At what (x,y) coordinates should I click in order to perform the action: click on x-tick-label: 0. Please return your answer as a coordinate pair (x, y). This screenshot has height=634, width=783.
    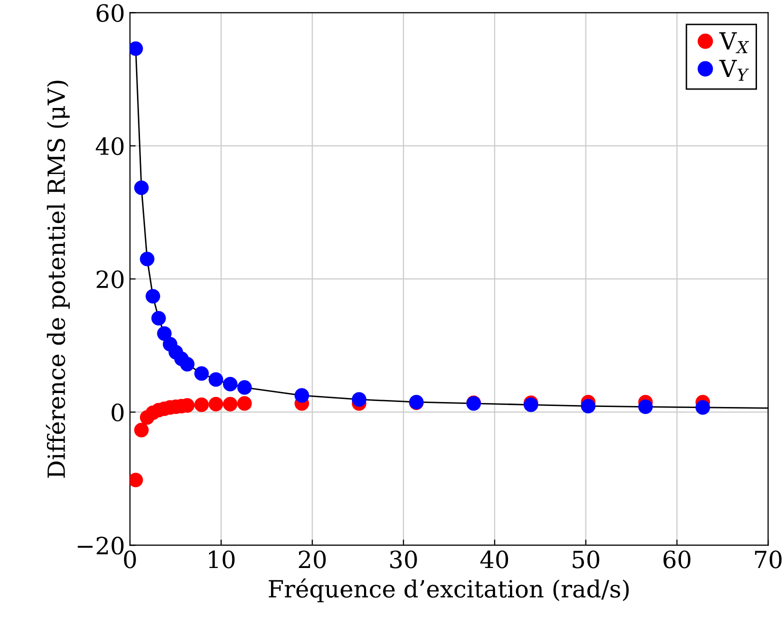
    Looking at the image, I should click on (130, 559).